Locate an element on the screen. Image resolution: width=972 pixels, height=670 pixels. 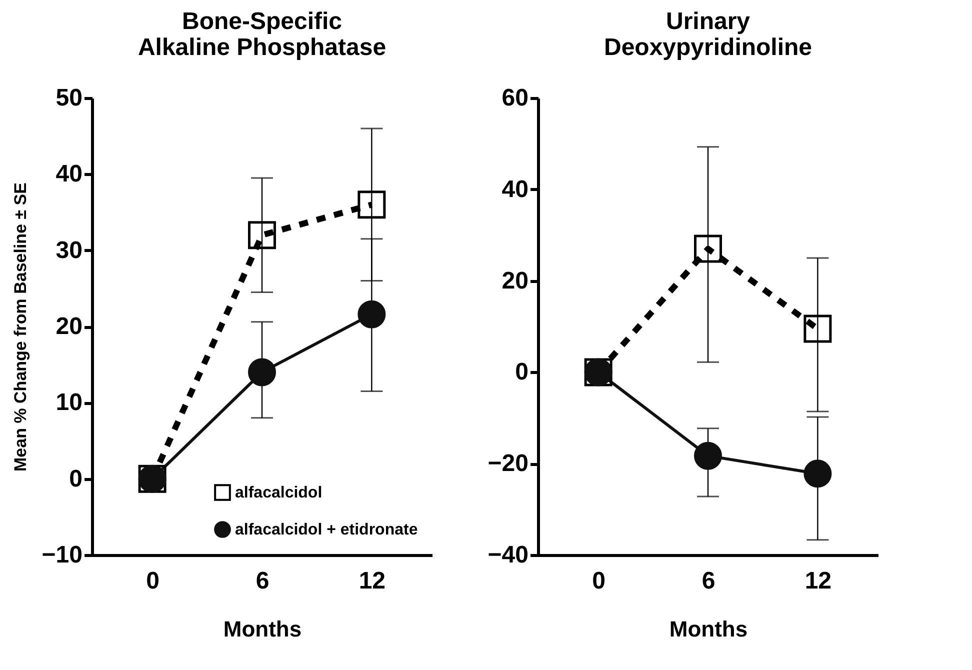
y-tick-label: 10 is located at coordinates (69, 402).